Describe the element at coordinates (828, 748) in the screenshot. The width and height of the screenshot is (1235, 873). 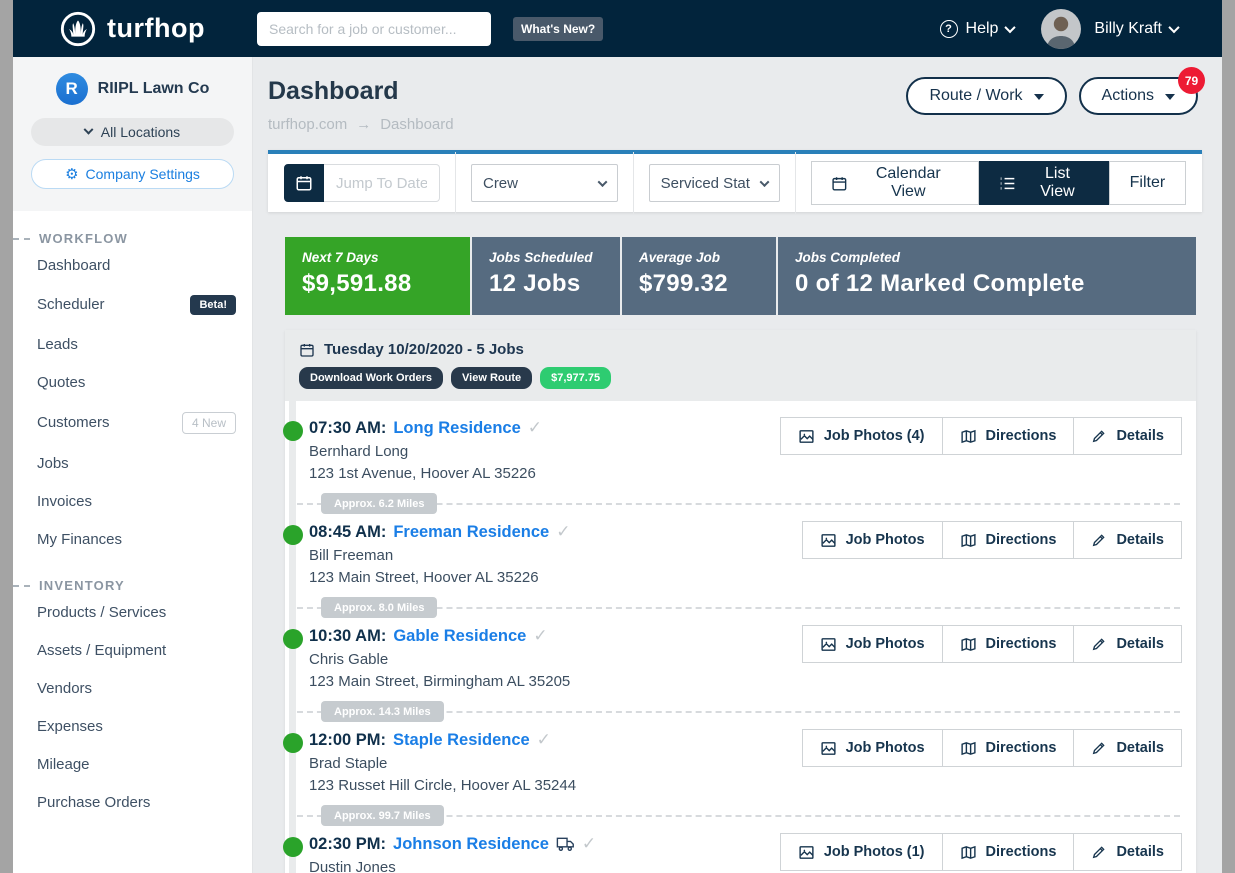
I see `photo-icon` at that location.